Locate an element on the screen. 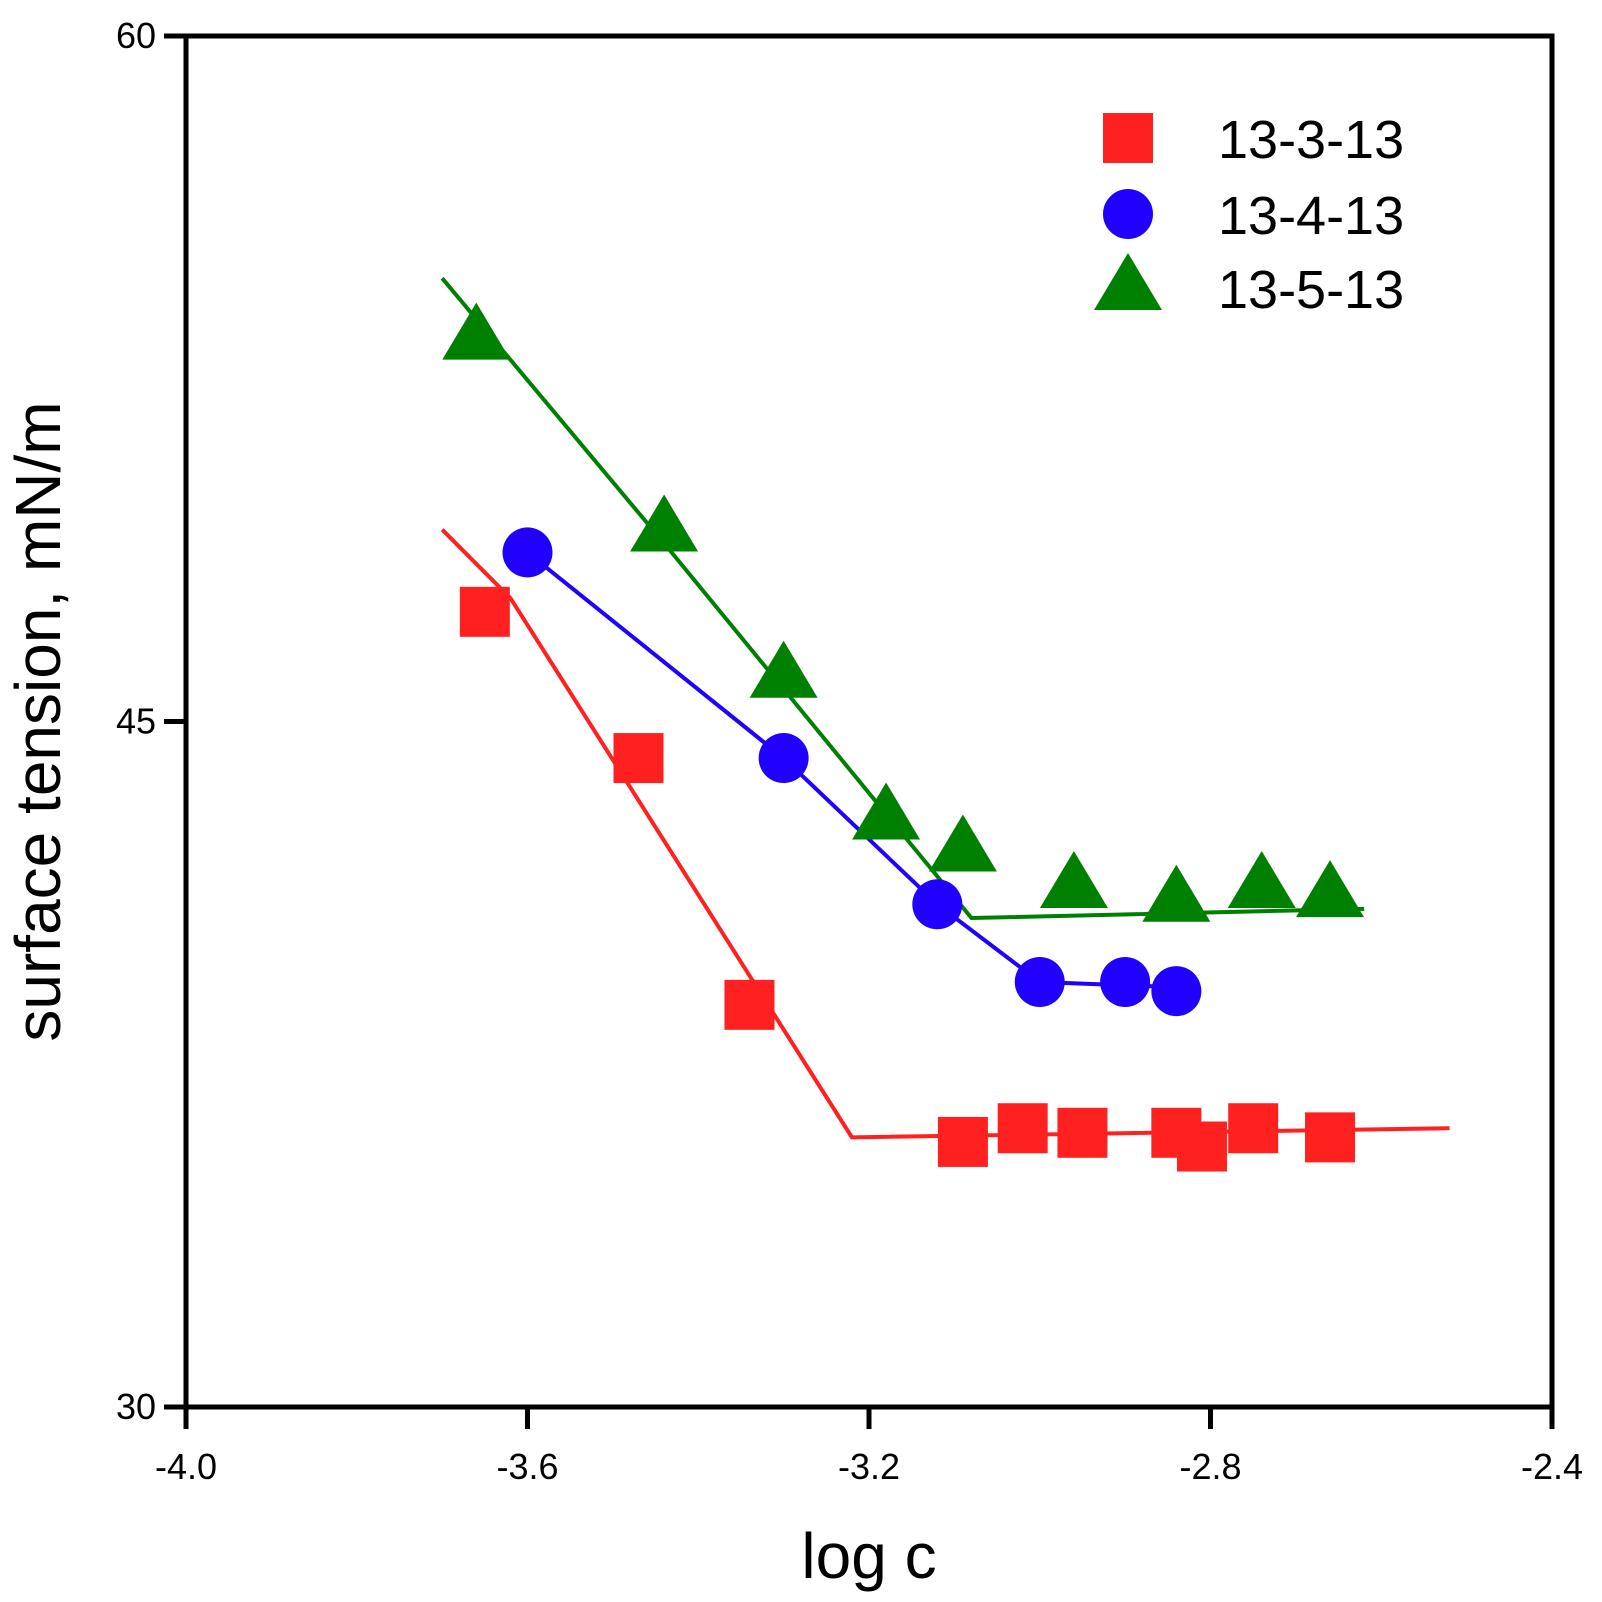  legend: 13-3-13 13-4-13 13-5-13 is located at coordinates (1249, 215).